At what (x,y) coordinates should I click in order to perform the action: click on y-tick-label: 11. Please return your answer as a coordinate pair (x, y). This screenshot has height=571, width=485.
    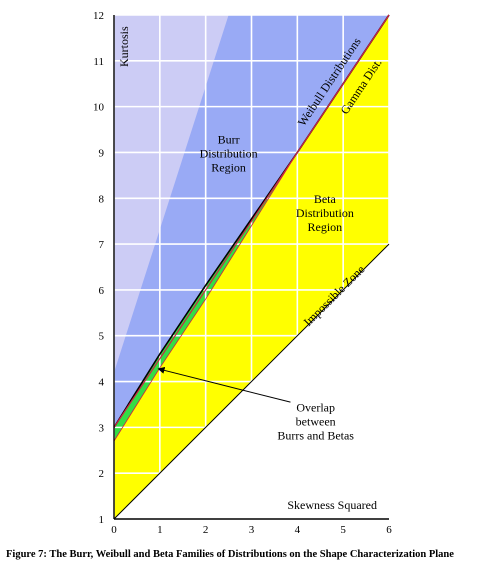
    Looking at the image, I should click on (98, 62).